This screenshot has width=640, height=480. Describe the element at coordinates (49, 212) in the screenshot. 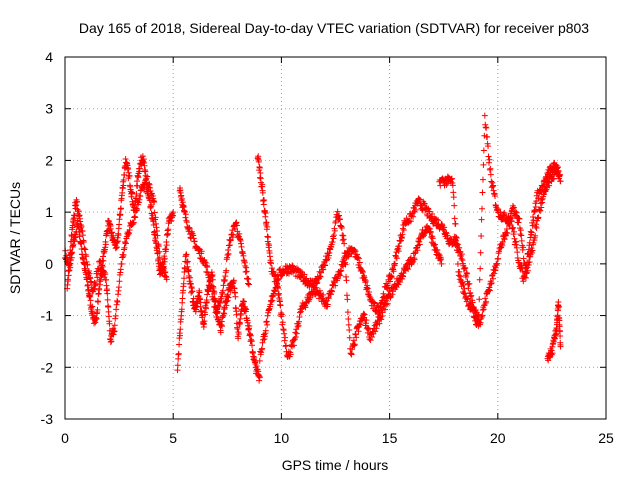

I see `y-tick-label: 1` at that location.